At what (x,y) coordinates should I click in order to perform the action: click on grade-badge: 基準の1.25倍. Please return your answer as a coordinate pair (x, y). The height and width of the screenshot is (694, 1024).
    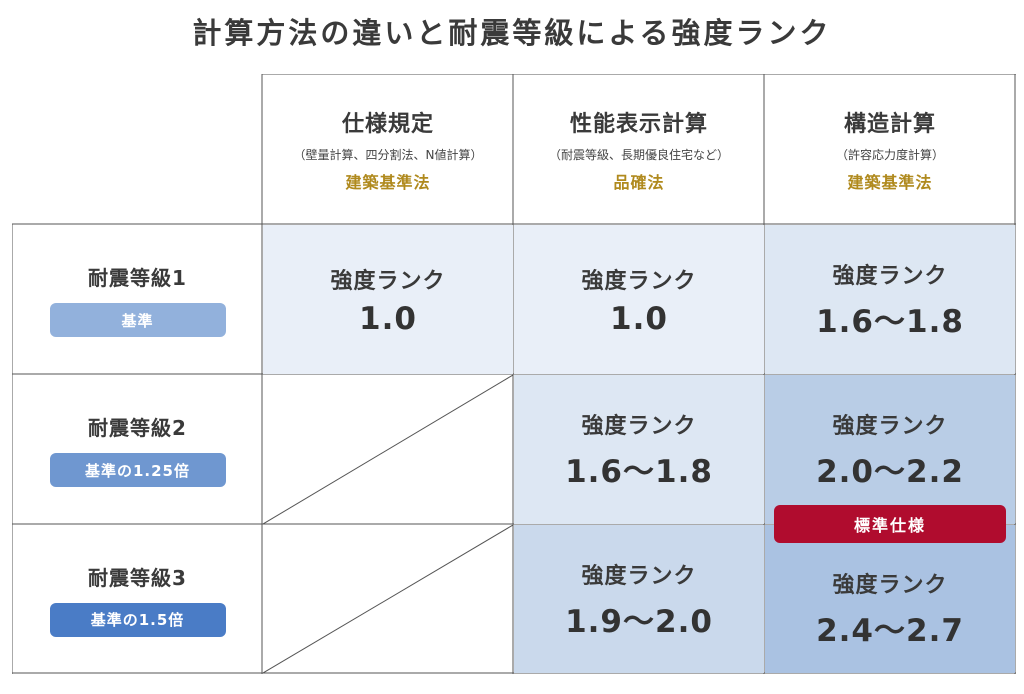
    Looking at the image, I should click on (137, 470).